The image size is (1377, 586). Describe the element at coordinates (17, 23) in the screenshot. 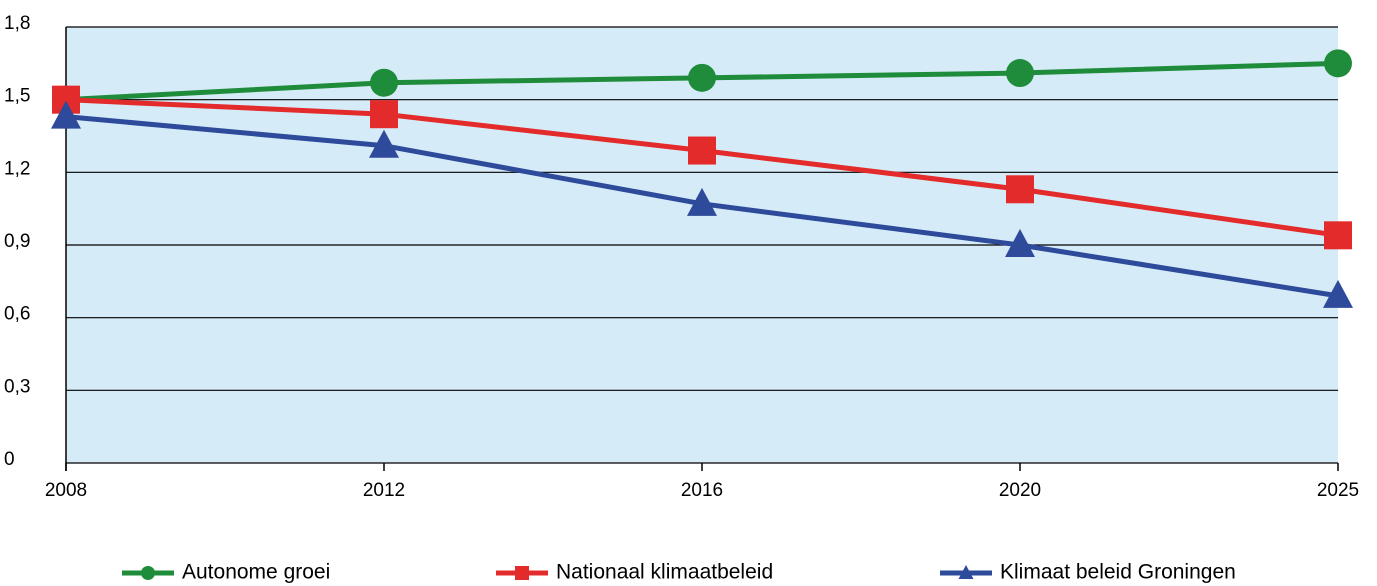

I see `y-tick-label: 1,8` at that location.